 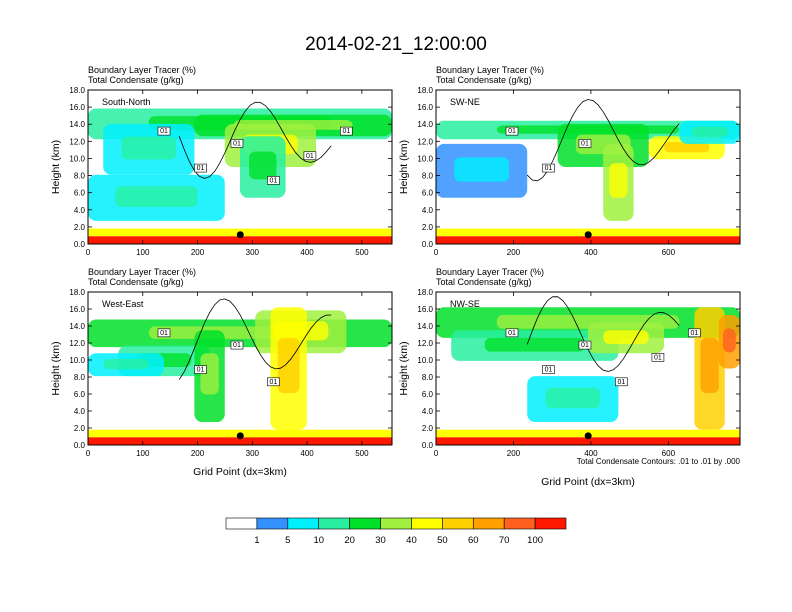 I want to click on y-tick-label: 14.0, so click(x=425, y=124).